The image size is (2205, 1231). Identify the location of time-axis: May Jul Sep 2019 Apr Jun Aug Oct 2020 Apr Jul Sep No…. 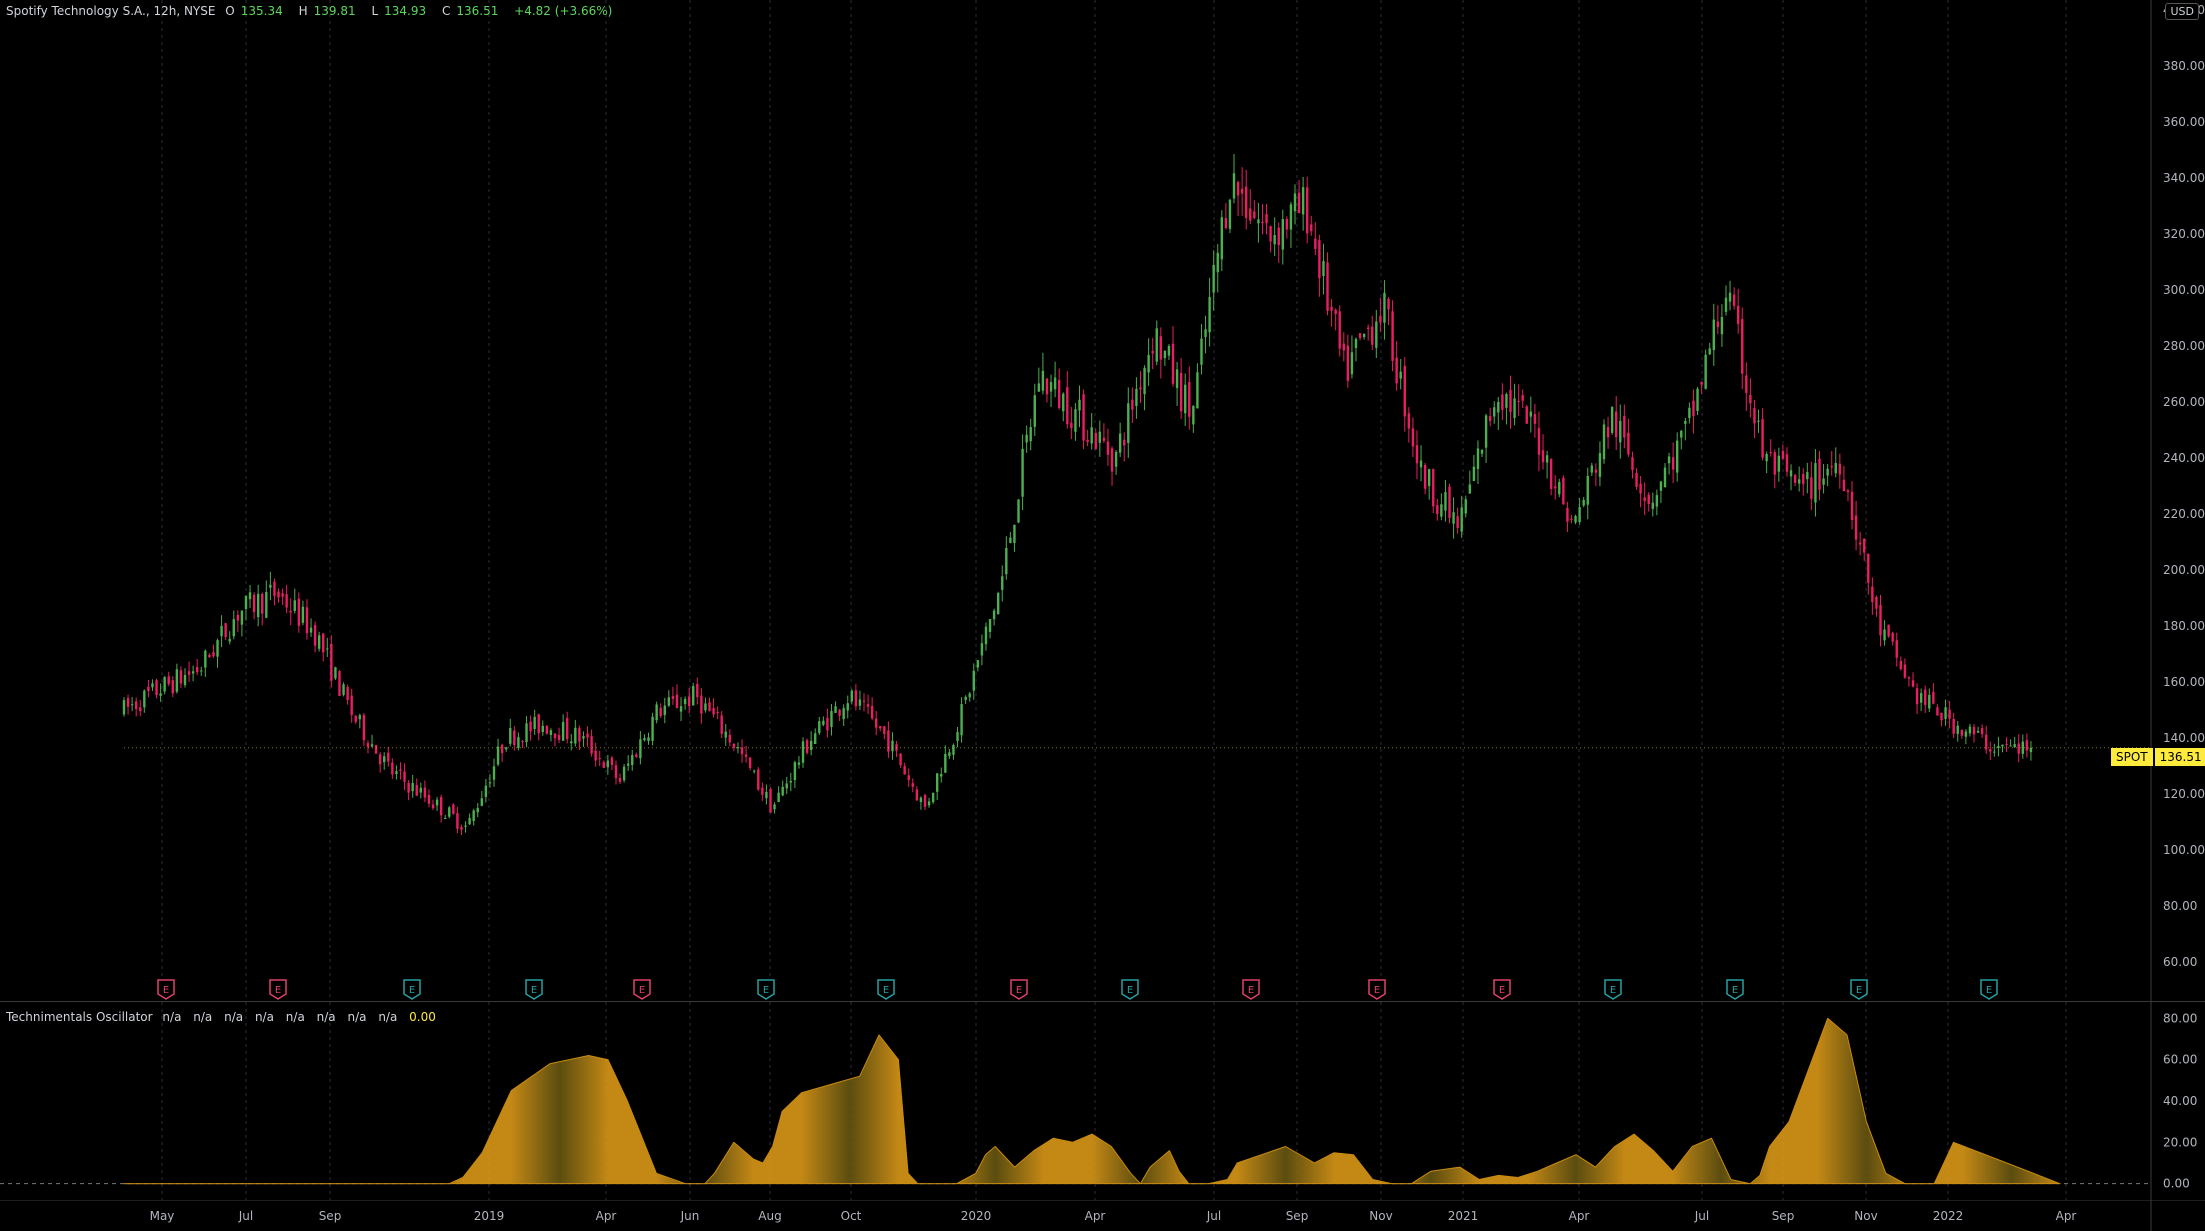
(1102, 1215).